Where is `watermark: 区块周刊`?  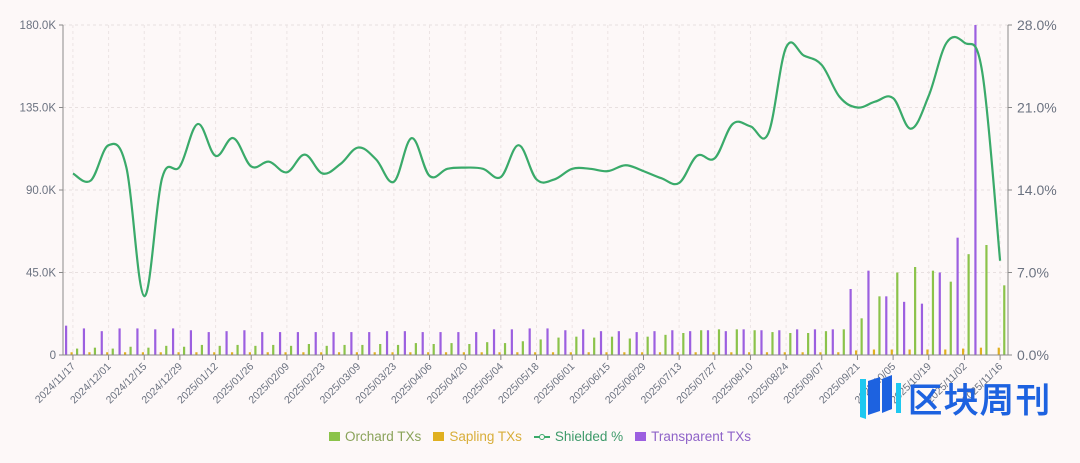
watermark: 区块周刊 is located at coordinates (955, 397).